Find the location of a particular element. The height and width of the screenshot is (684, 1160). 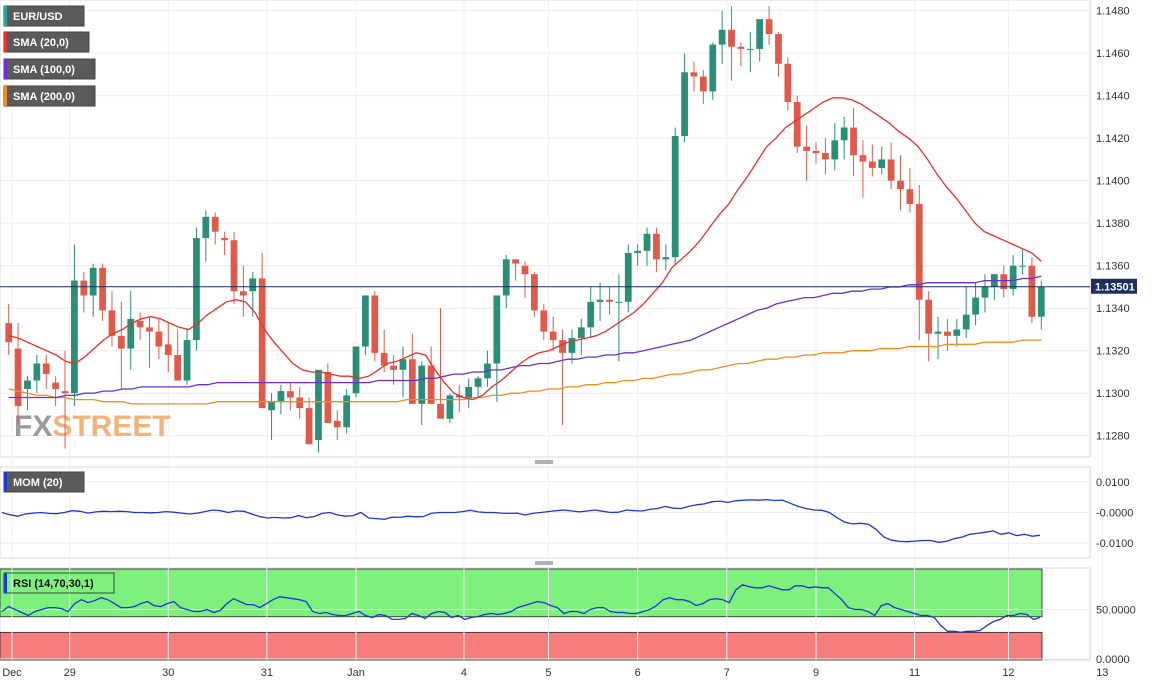

watermark-street: STREET is located at coordinates (111, 426).